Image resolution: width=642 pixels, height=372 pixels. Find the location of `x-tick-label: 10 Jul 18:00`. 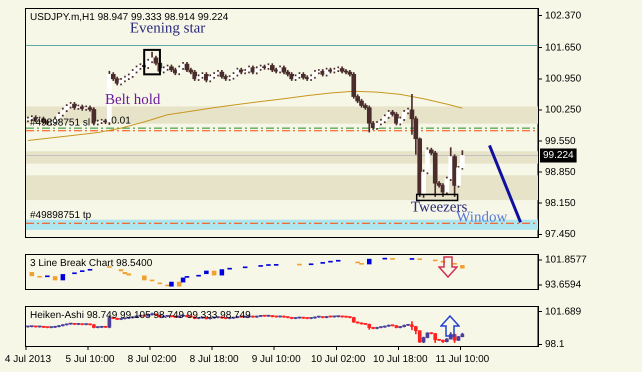

x-tick-label: 10 Jul 18:00 is located at coordinates (400, 359).